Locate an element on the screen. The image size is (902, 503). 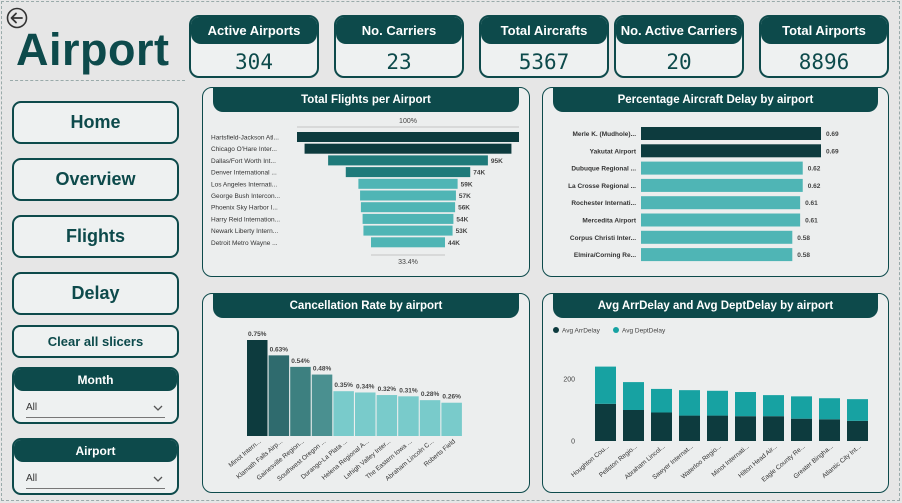
month-dropdown: All is located at coordinates (95, 409).